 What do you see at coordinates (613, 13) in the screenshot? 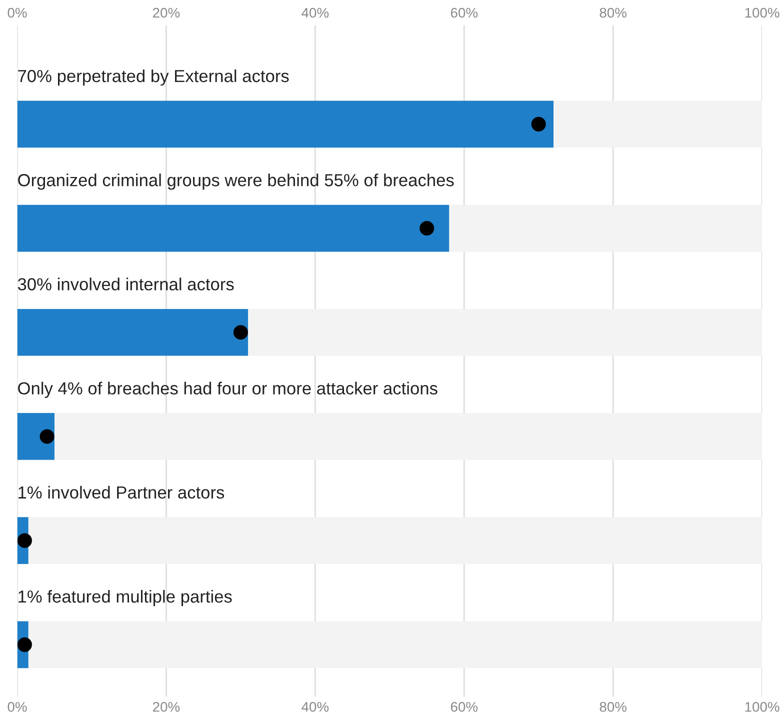
I see `x2-tick-label: 80%` at bounding box center [613, 13].